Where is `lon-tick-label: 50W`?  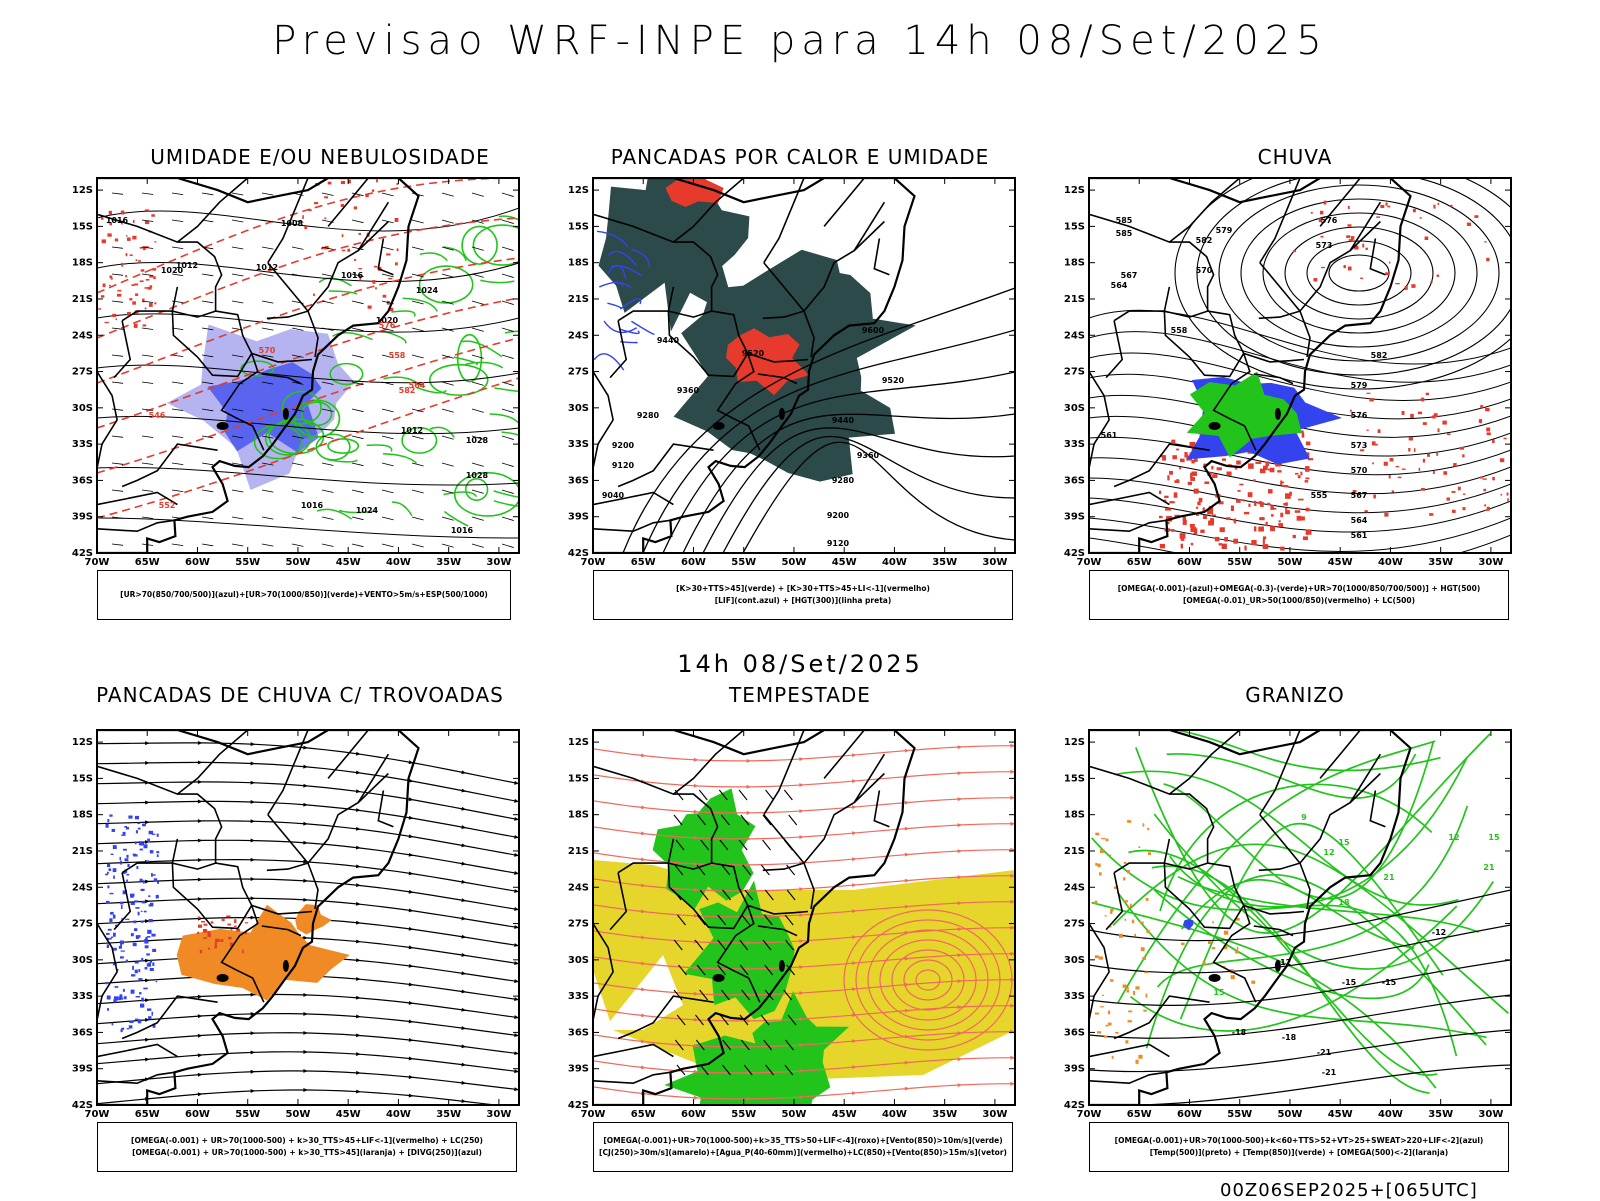
lon-tick-label: 50W is located at coordinates (1289, 562).